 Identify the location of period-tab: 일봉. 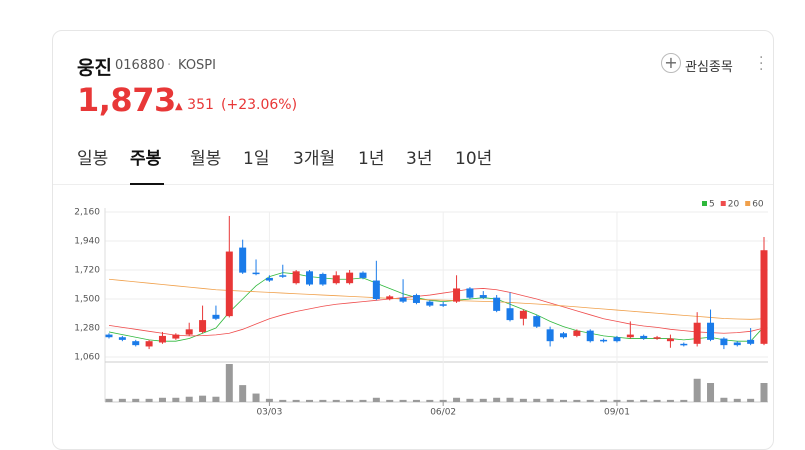
(93, 159).